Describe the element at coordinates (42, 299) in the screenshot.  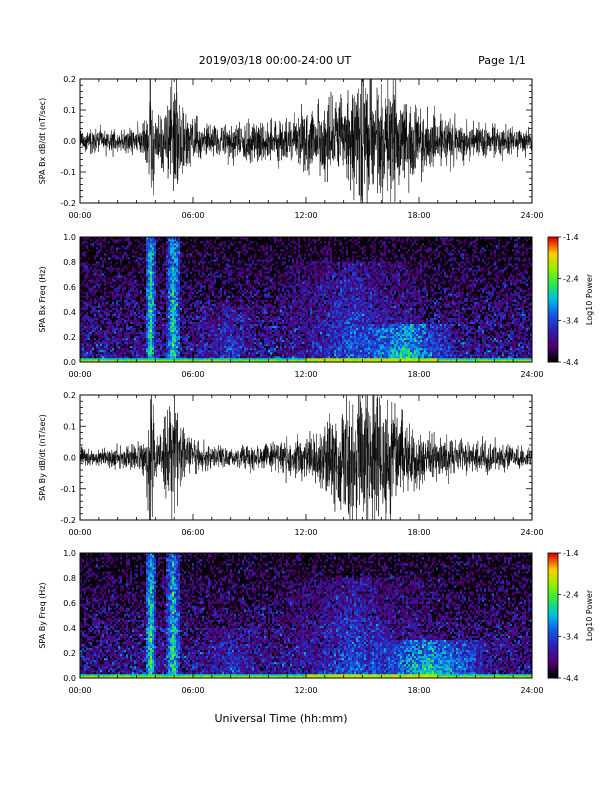
I see `y-axis-label: SPA Bx Freq (Hz)` at that location.